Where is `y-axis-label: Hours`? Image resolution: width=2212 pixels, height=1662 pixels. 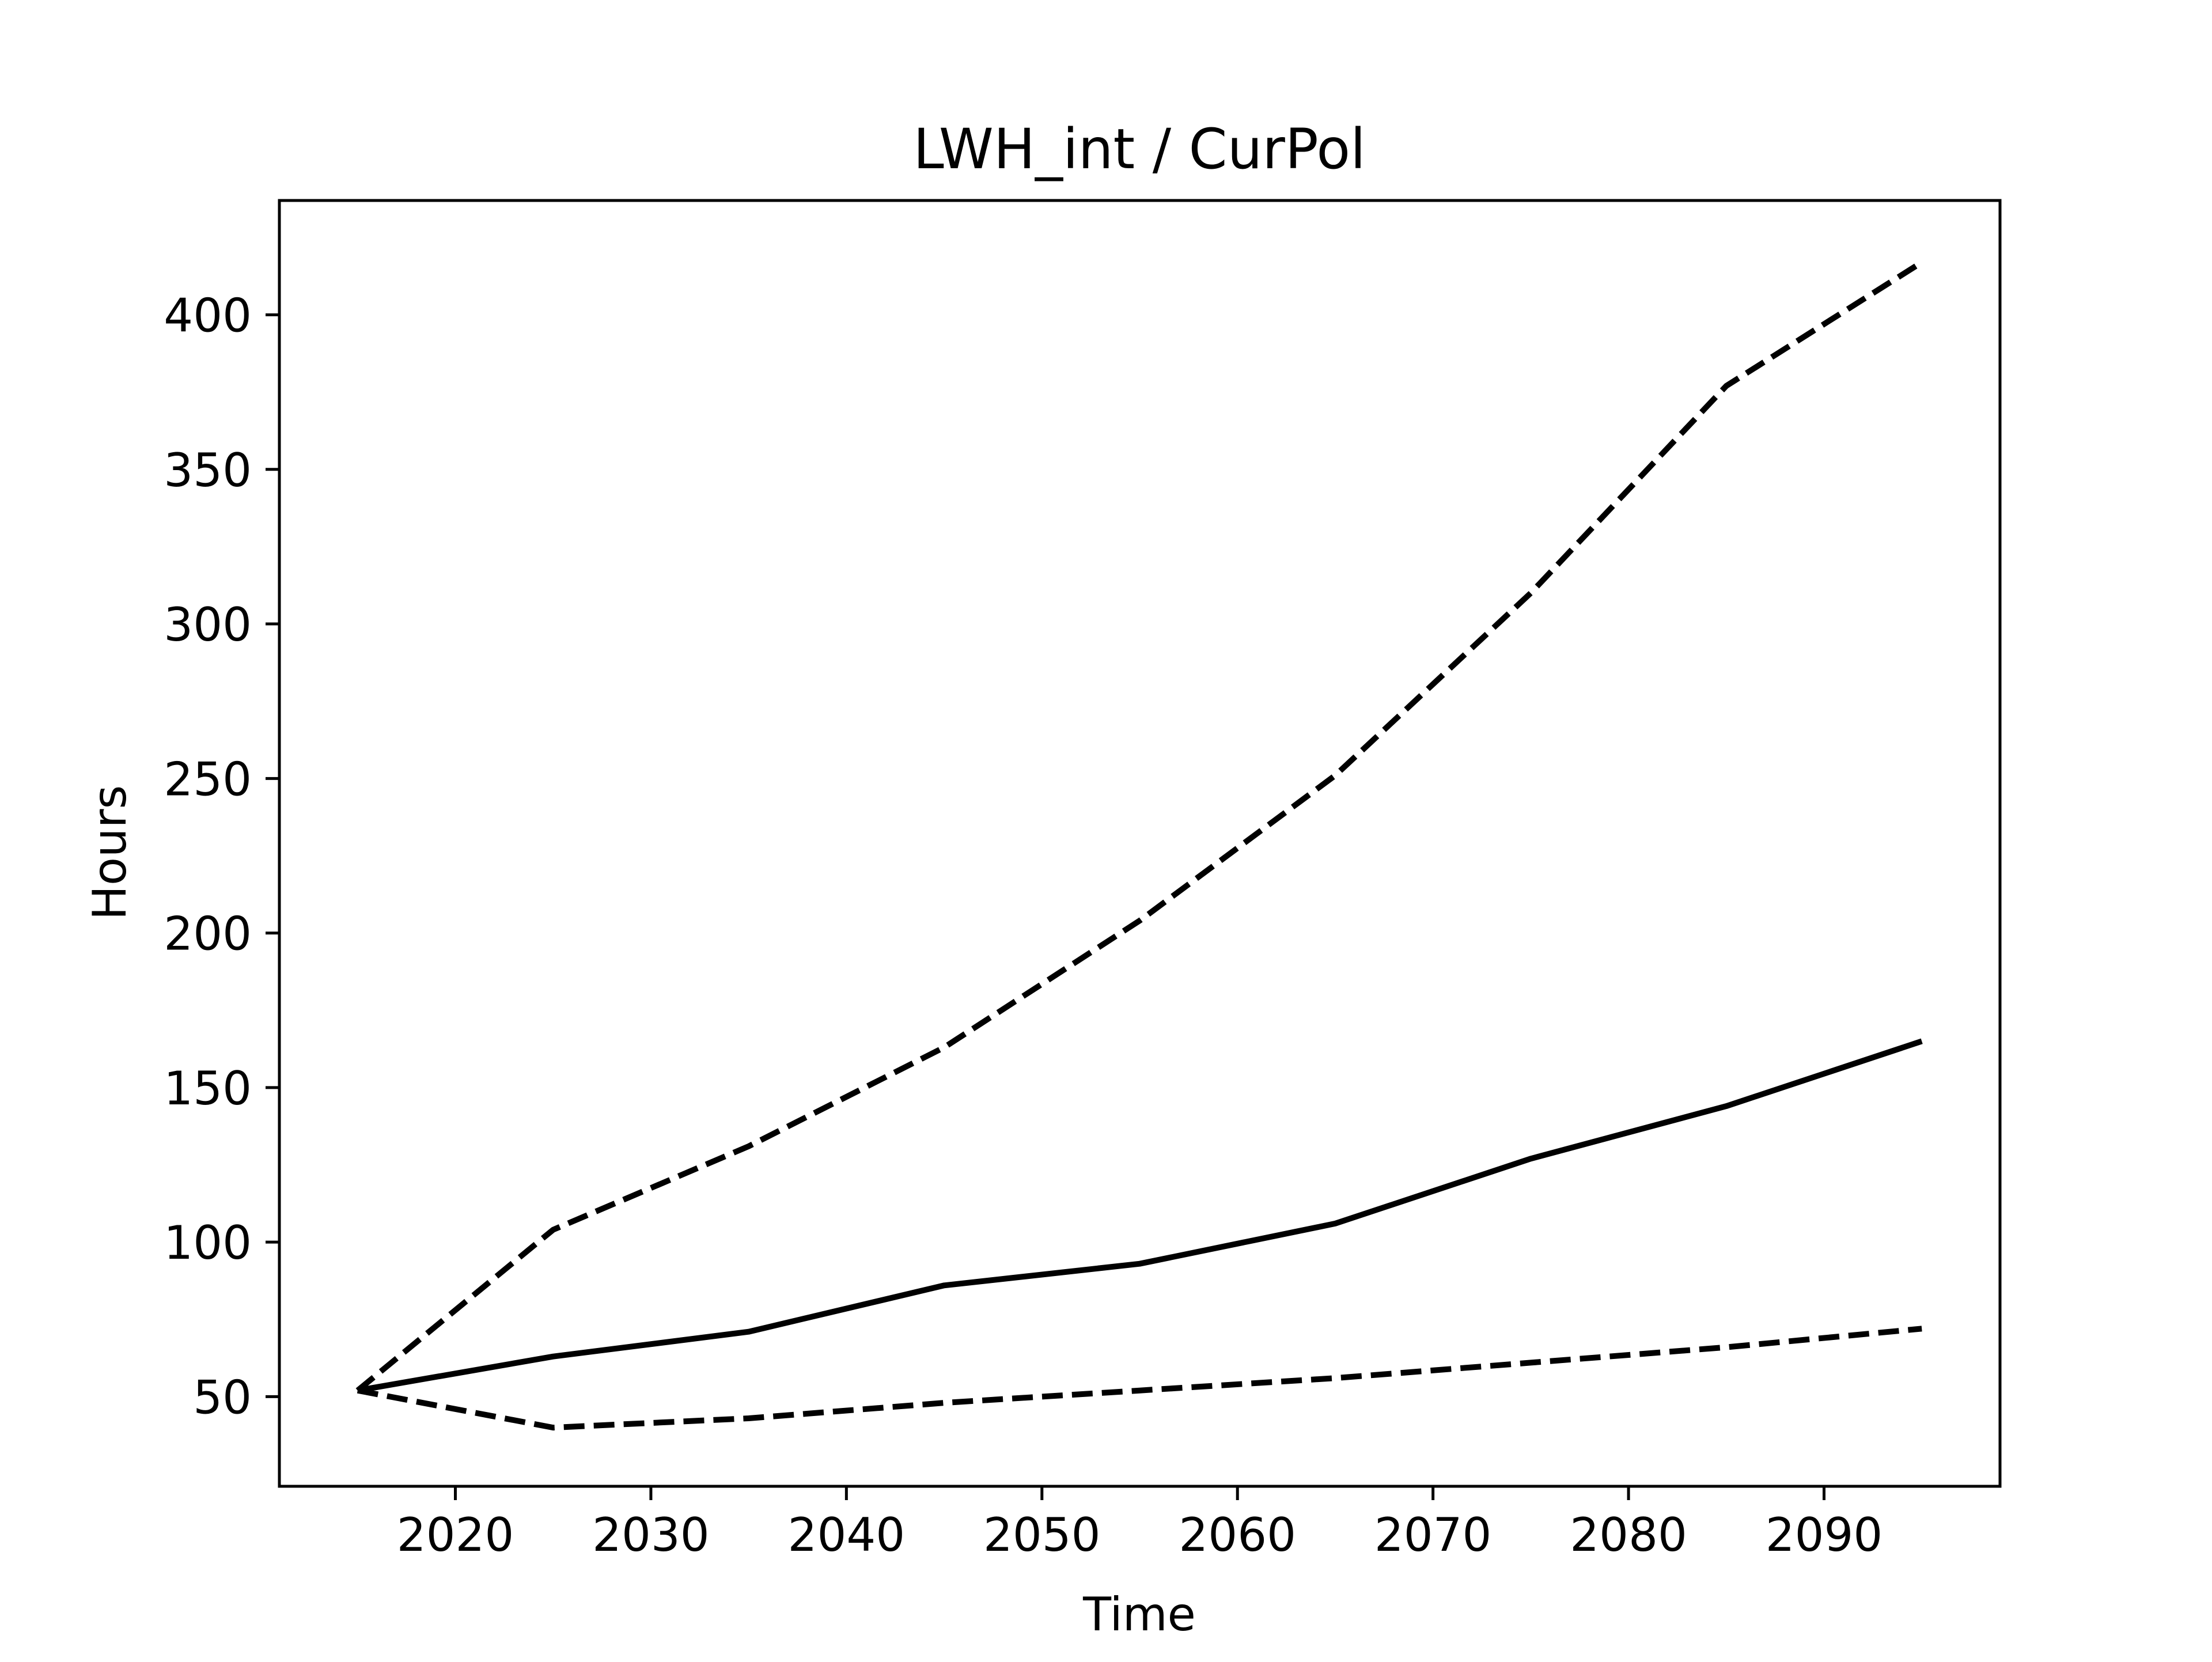
y-axis-label: Hours is located at coordinates (110, 852).